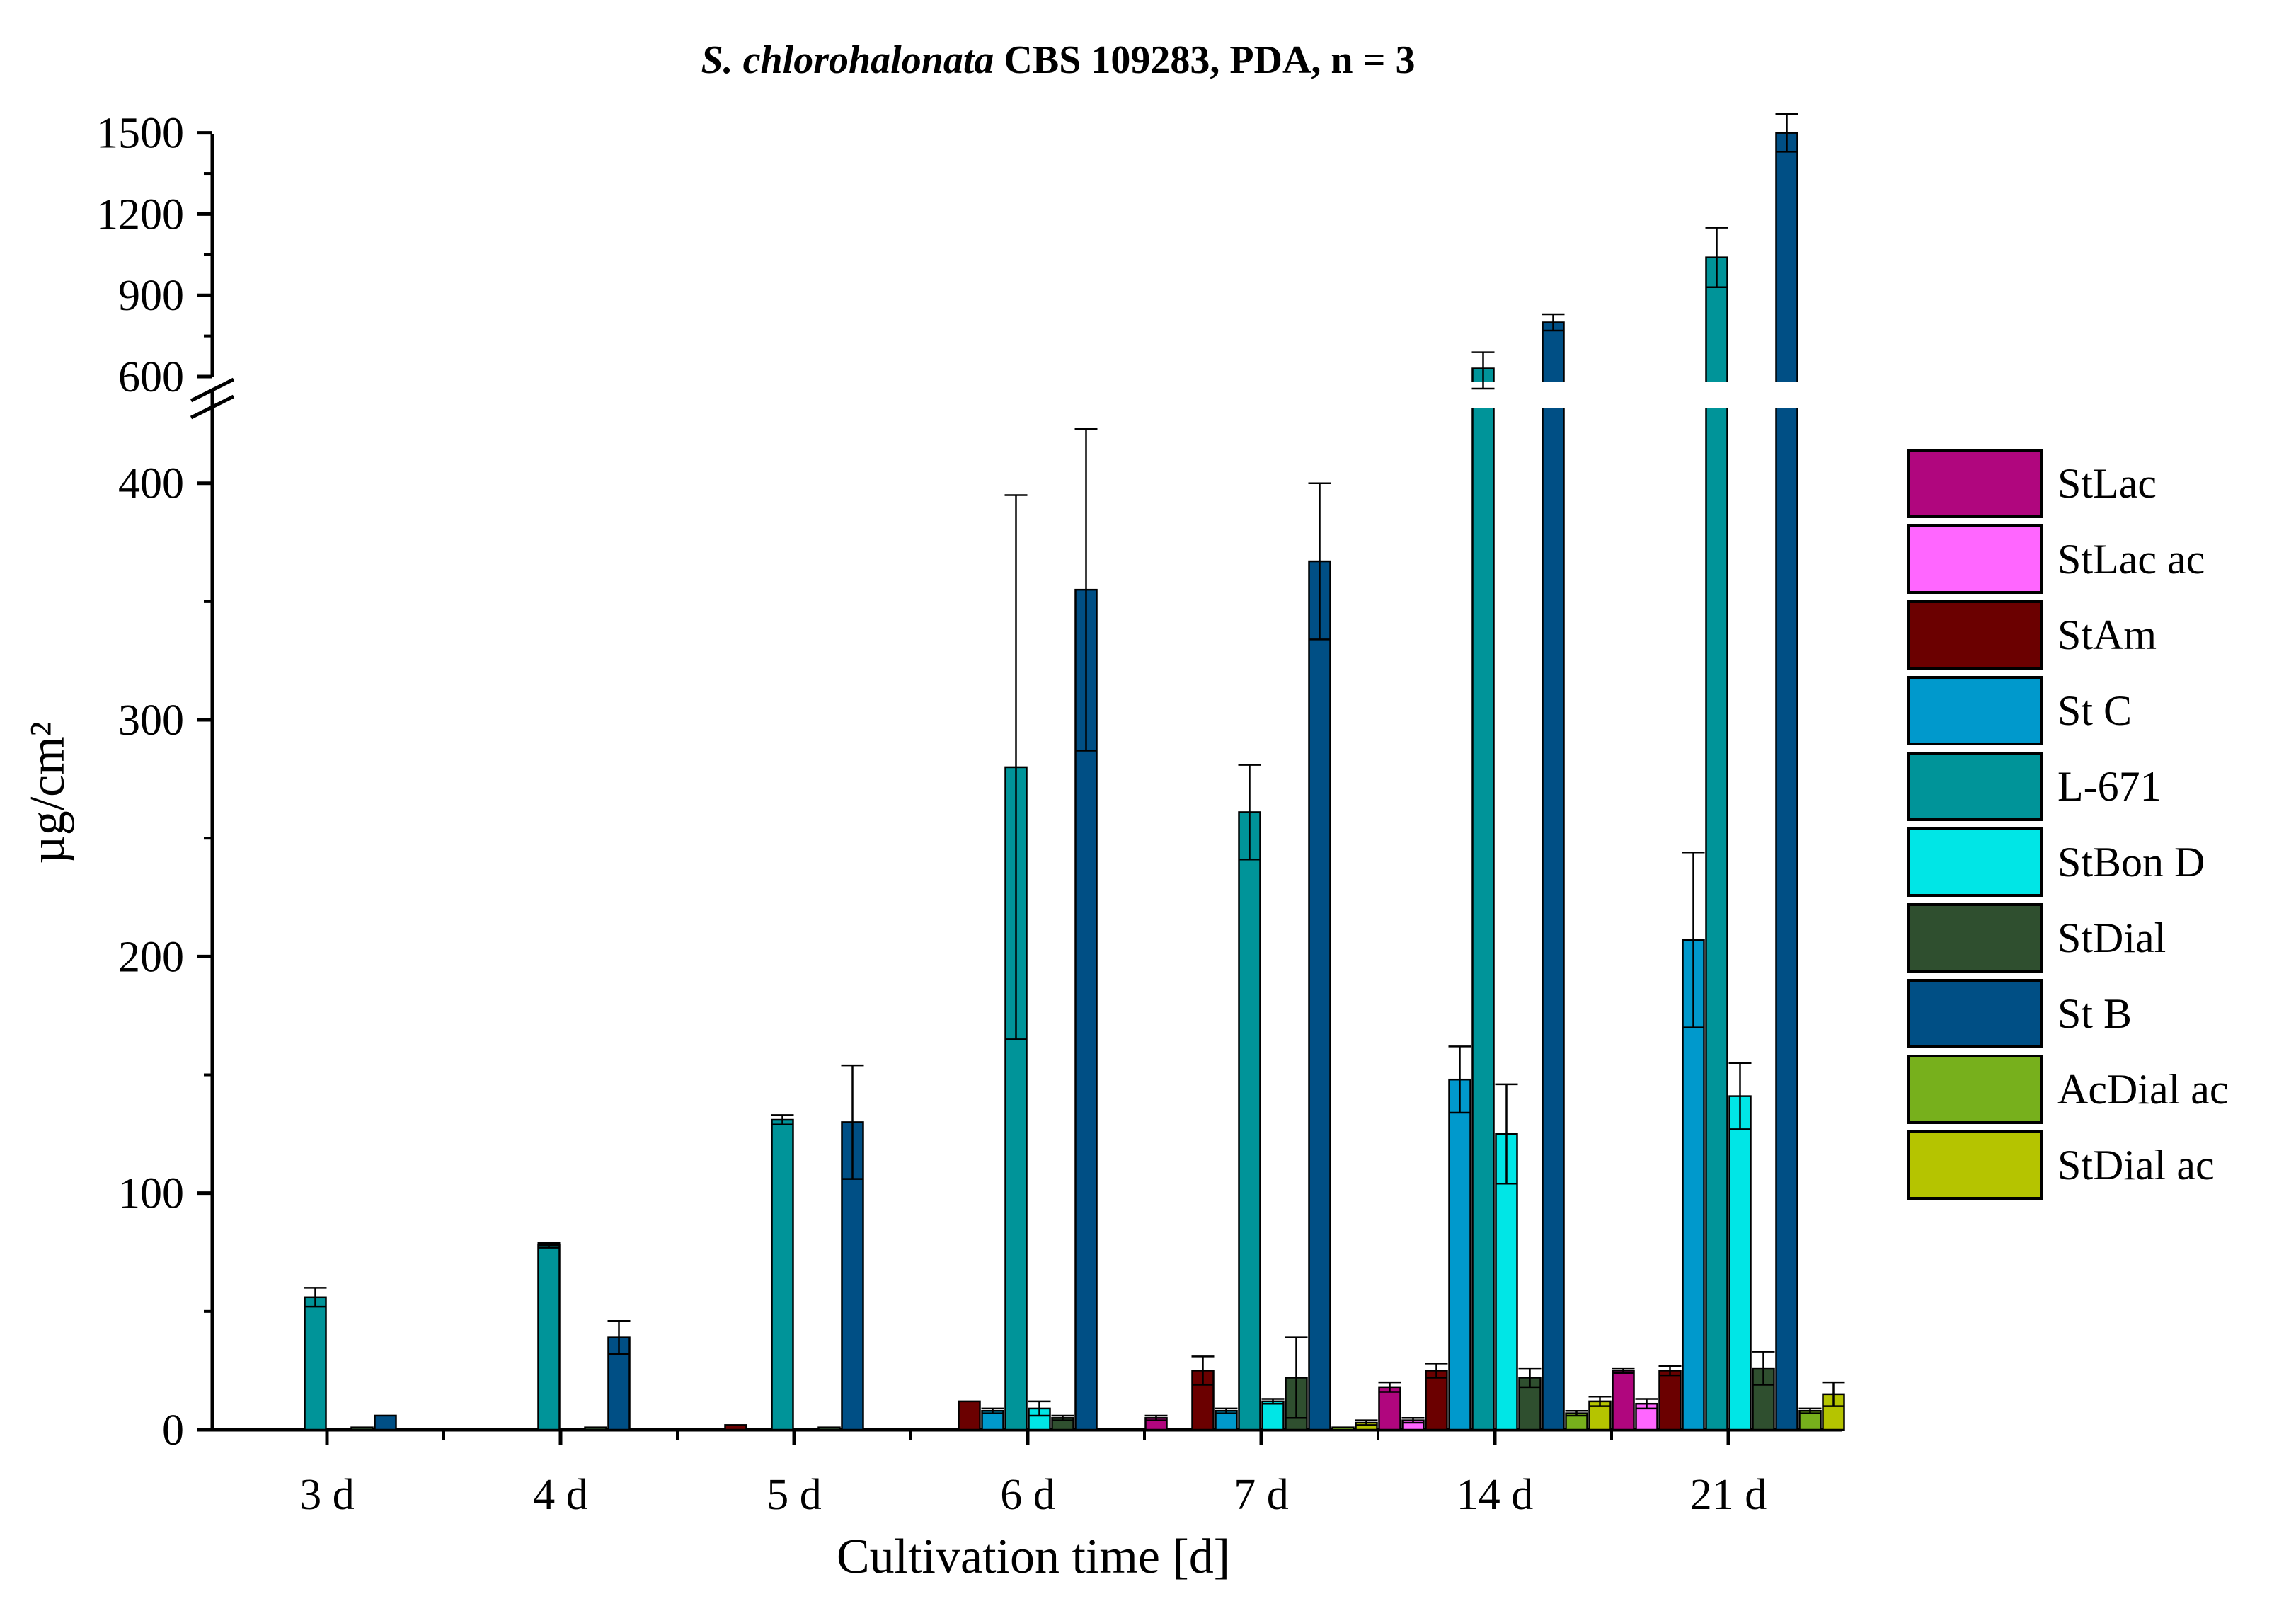 This screenshot has height=1611, width=2296. I want to click on legend-label: St B, so click(2094, 1013).